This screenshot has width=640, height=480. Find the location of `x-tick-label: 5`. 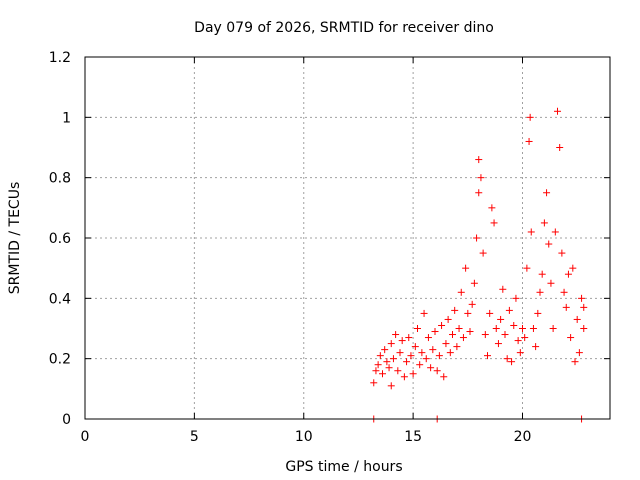

x-tick-label: 5 is located at coordinates (194, 437).